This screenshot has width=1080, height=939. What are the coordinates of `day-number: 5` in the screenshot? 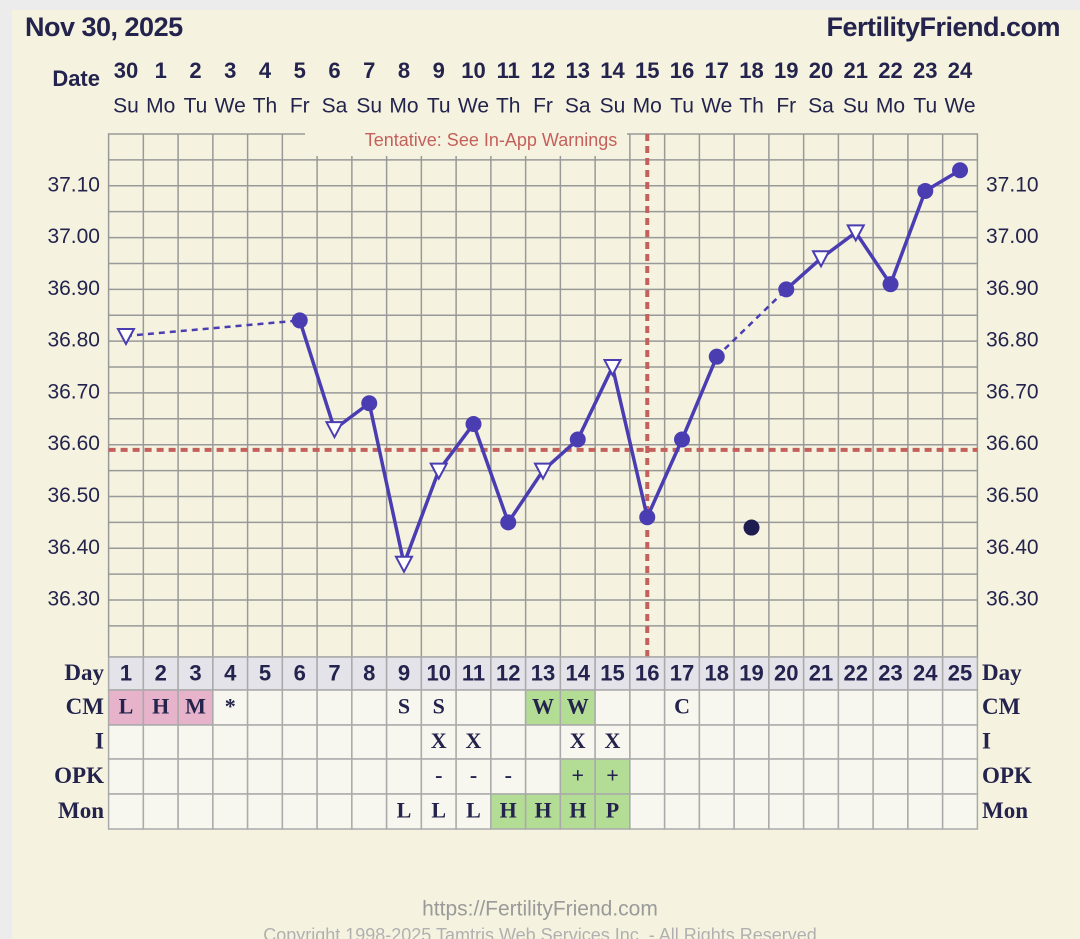 It's located at (265, 672).